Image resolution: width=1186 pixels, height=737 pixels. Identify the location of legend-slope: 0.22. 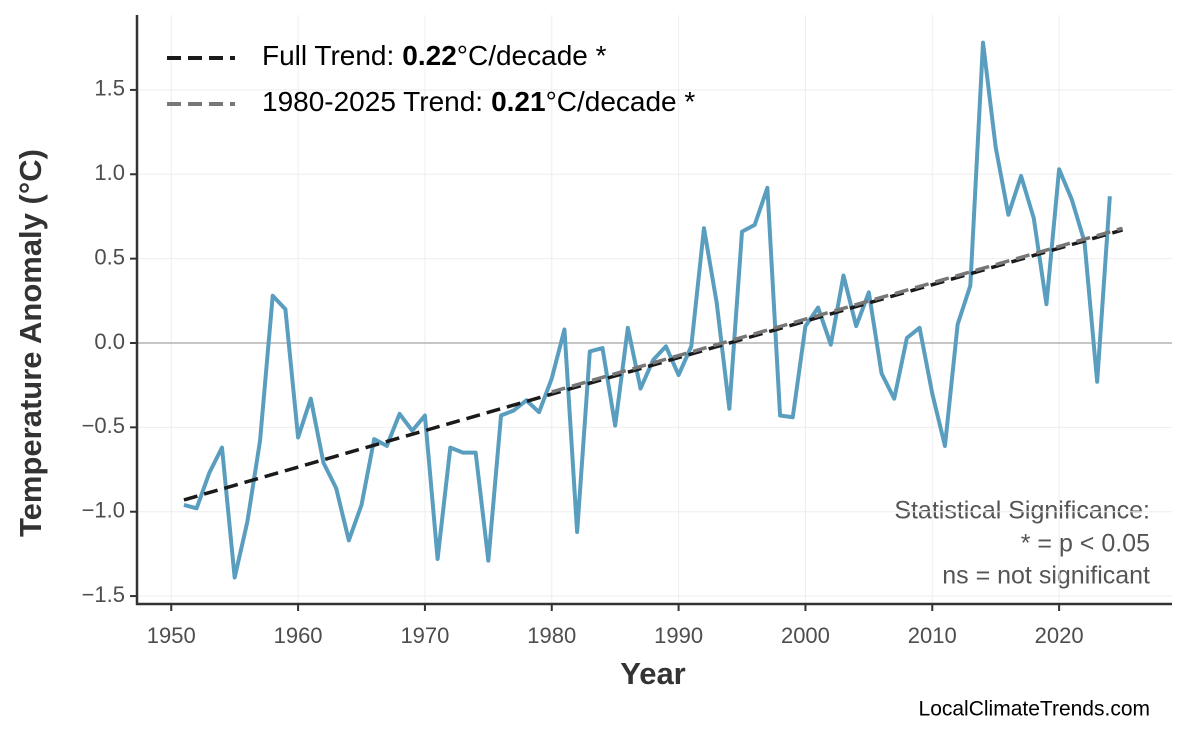
(429, 55).